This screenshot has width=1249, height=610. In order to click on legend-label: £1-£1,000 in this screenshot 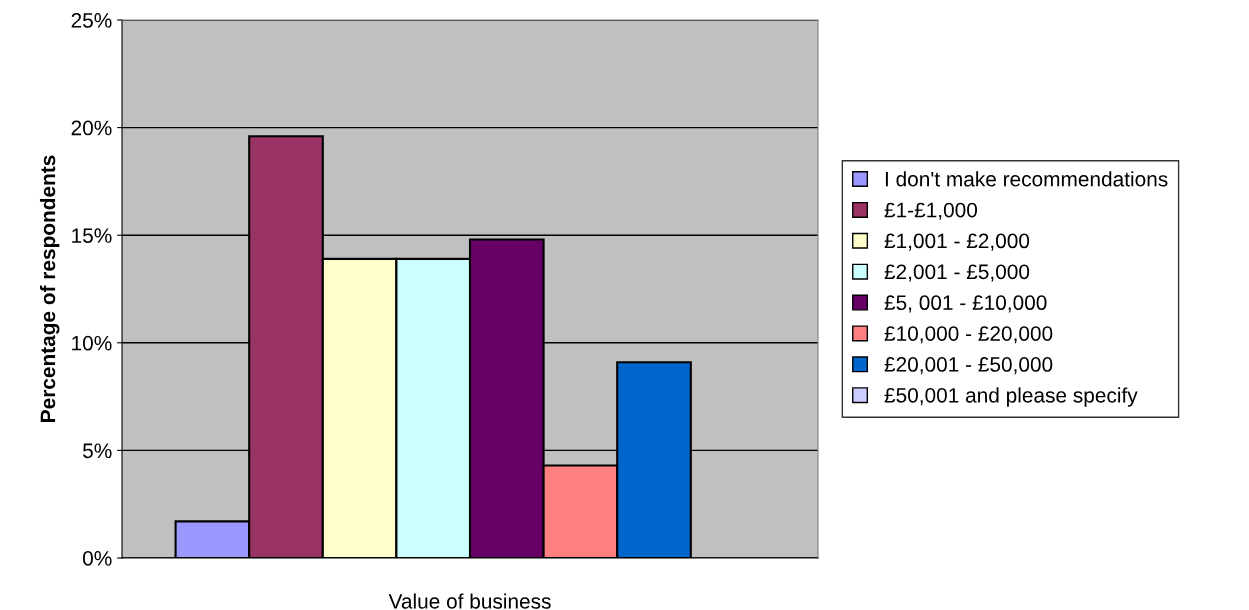, I will do `click(931, 211)`.